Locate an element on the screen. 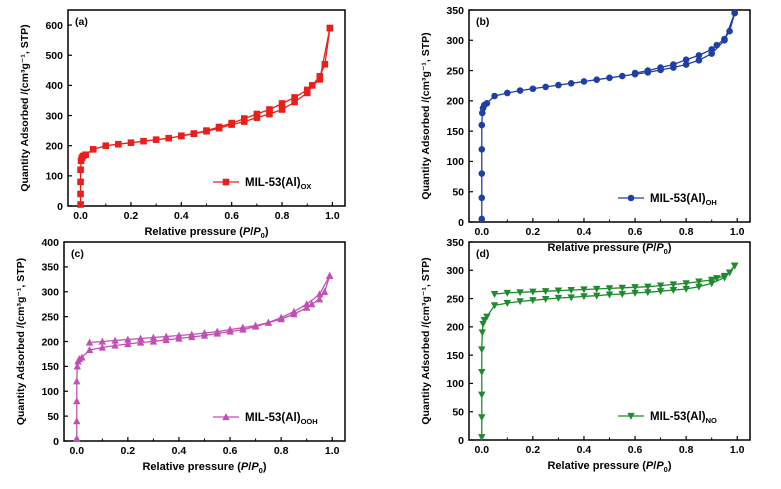 The height and width of the screenshot is (489, 781). x-tick-label: 0.2 is located at coordinates (533, 450).